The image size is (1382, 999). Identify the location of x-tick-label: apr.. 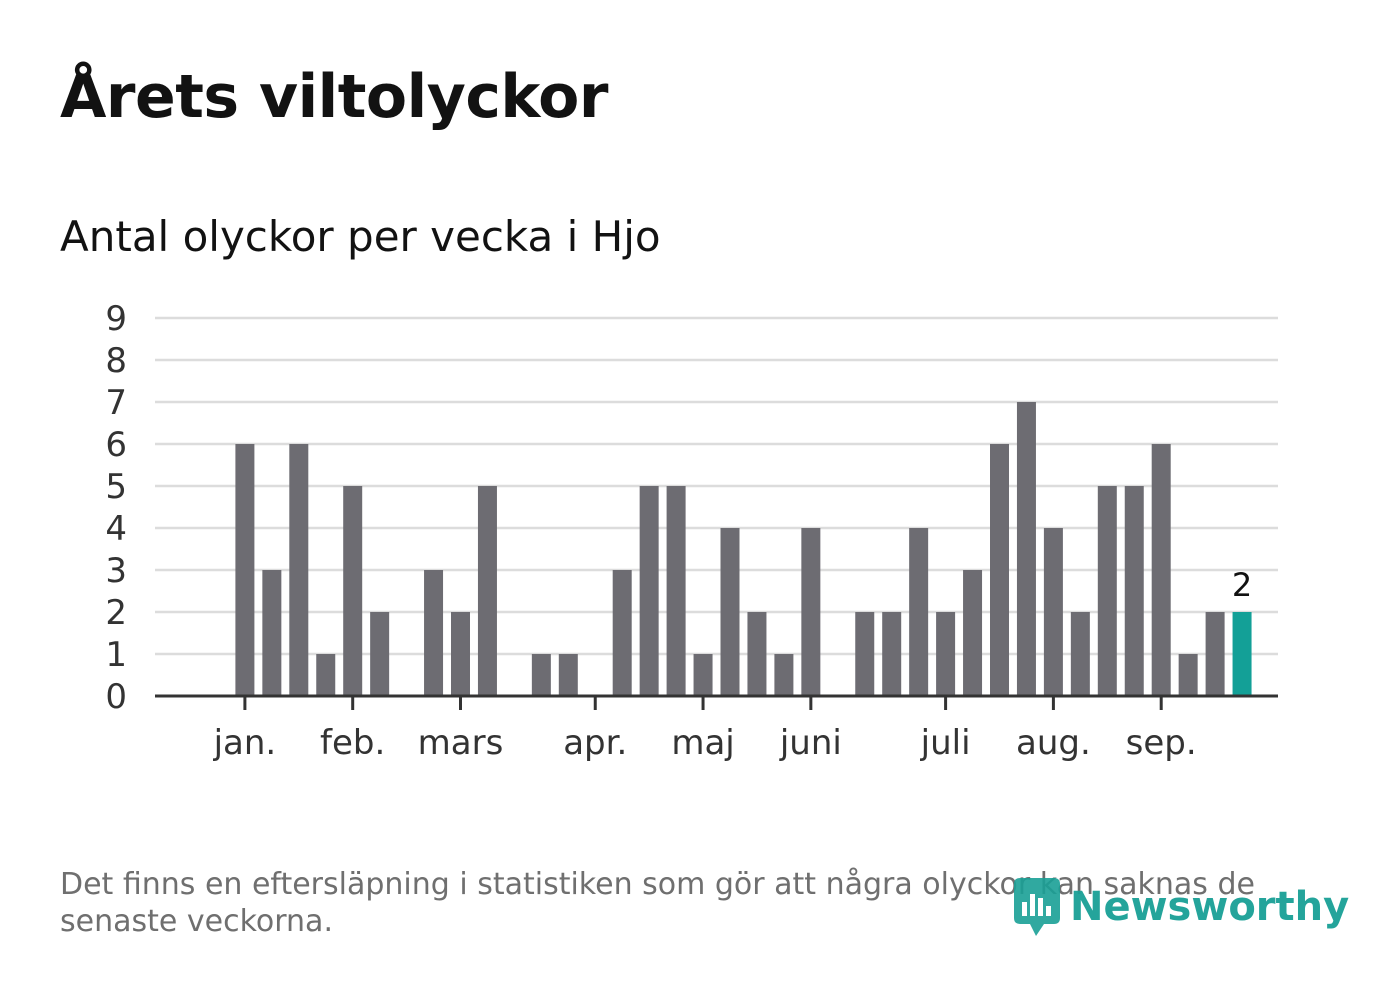
(595, 743).